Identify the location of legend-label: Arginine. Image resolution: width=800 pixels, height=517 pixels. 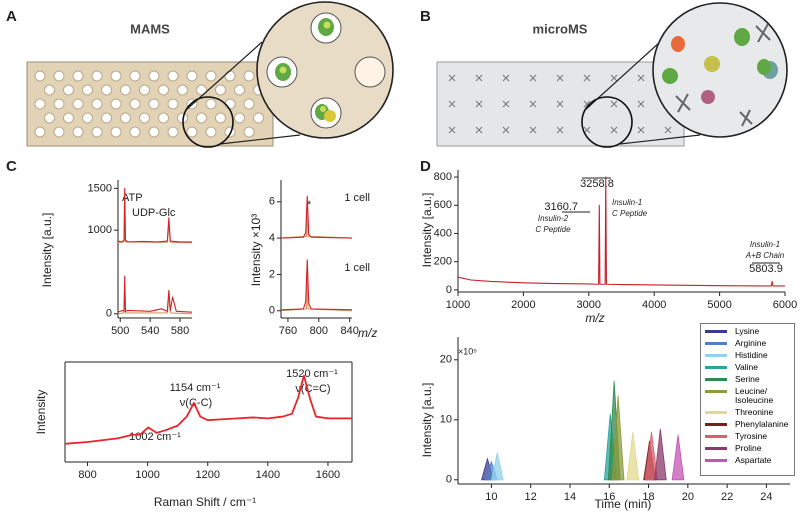
(751, 343).